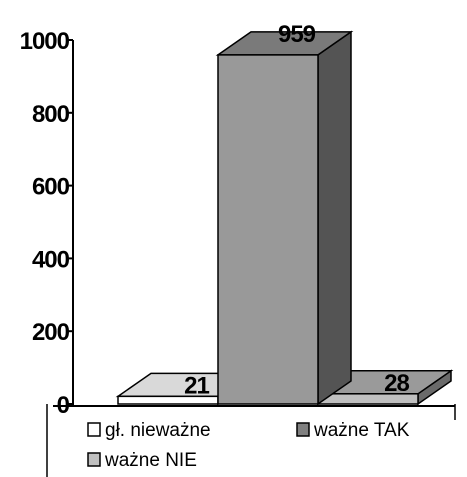 This screenshot has height=477, width=467. Describe the element at coordinates (158, 430) in the screenshot. I see `legend-label: gł. nieważne` at that location.